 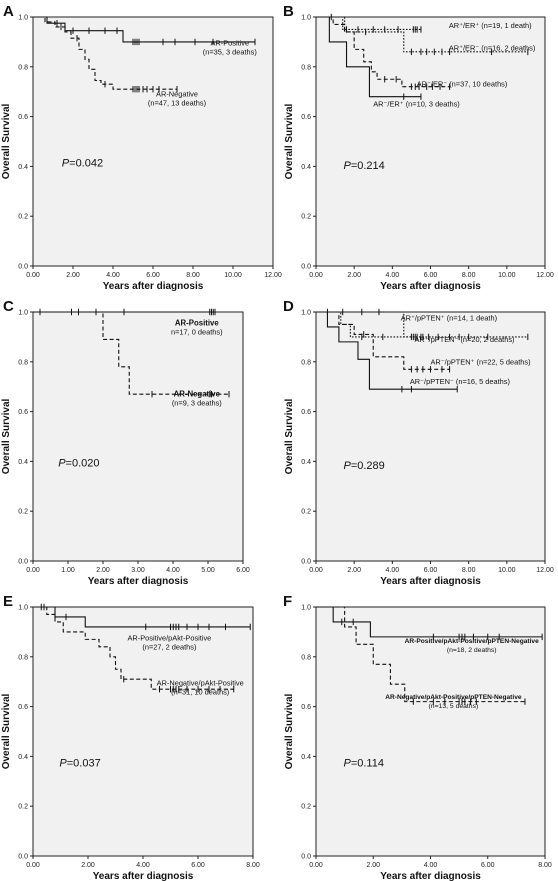 I want to click on series-name: AR-Positive/pAkt-Positive/pPTEN-Negative, so click(x=472, y=641).